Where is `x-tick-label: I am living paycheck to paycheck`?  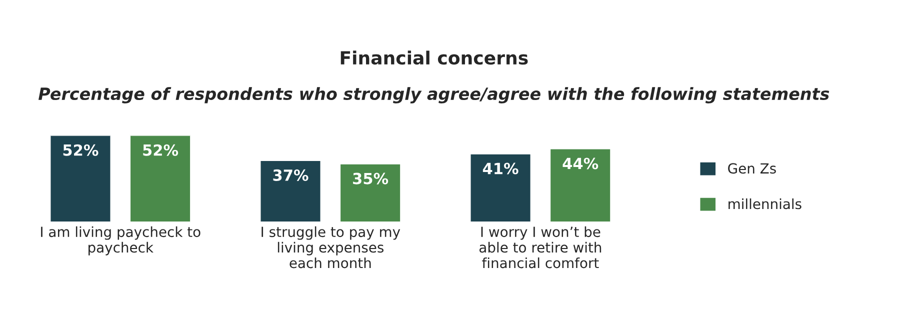 x-tick-label: I am living paycheck to paycheck is located at coordinates (120, 241).